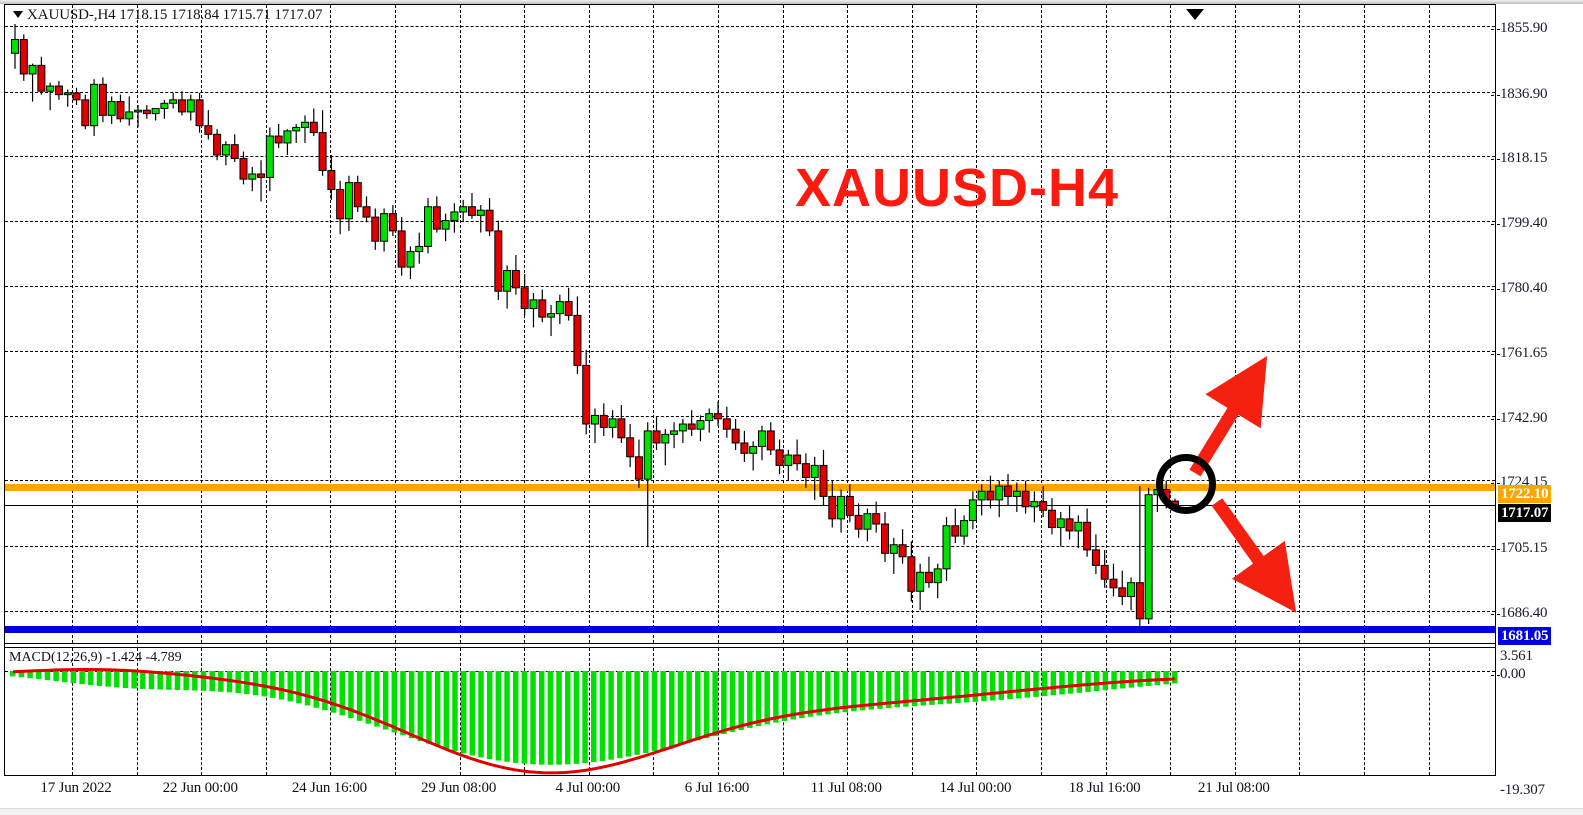  Describe the element at coordinates (1508, 674) in the screenshot. I see `macd-axis-tick-label: 0.00` at that location.